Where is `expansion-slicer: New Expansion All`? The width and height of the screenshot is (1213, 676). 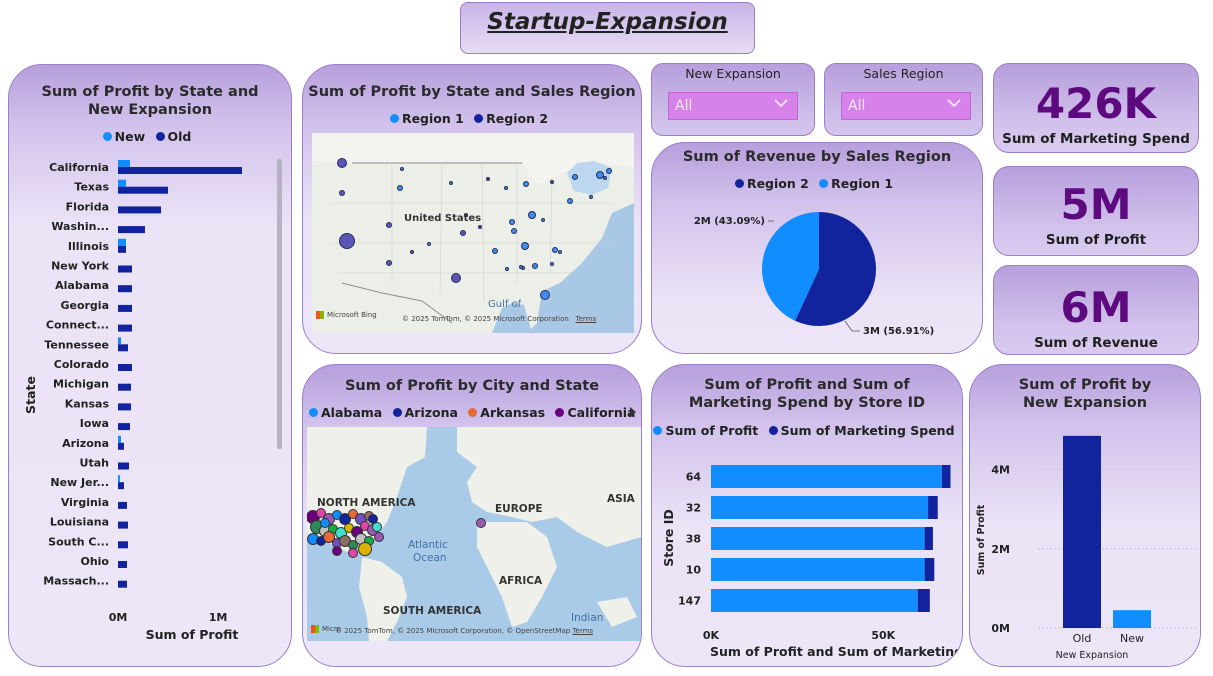
expansion-slicer: New Expansion All is located at coordinates (733, 99).